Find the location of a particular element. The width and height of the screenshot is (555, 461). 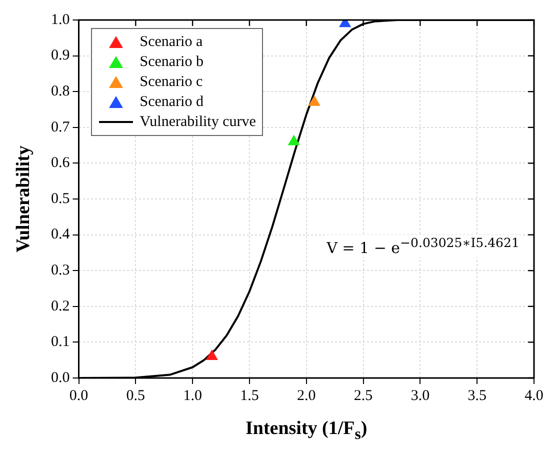

y-tick-label: 0.1 is located at coordinates (60, 342).